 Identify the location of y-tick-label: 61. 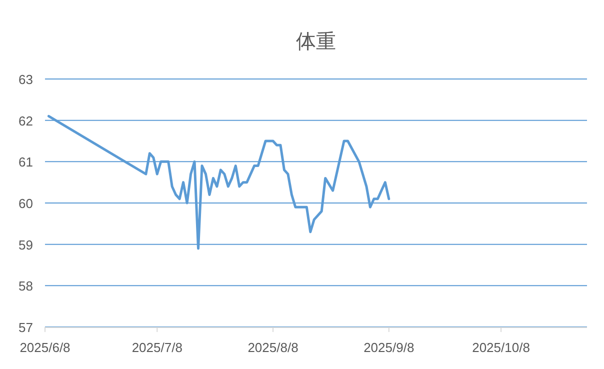
(25, 162).